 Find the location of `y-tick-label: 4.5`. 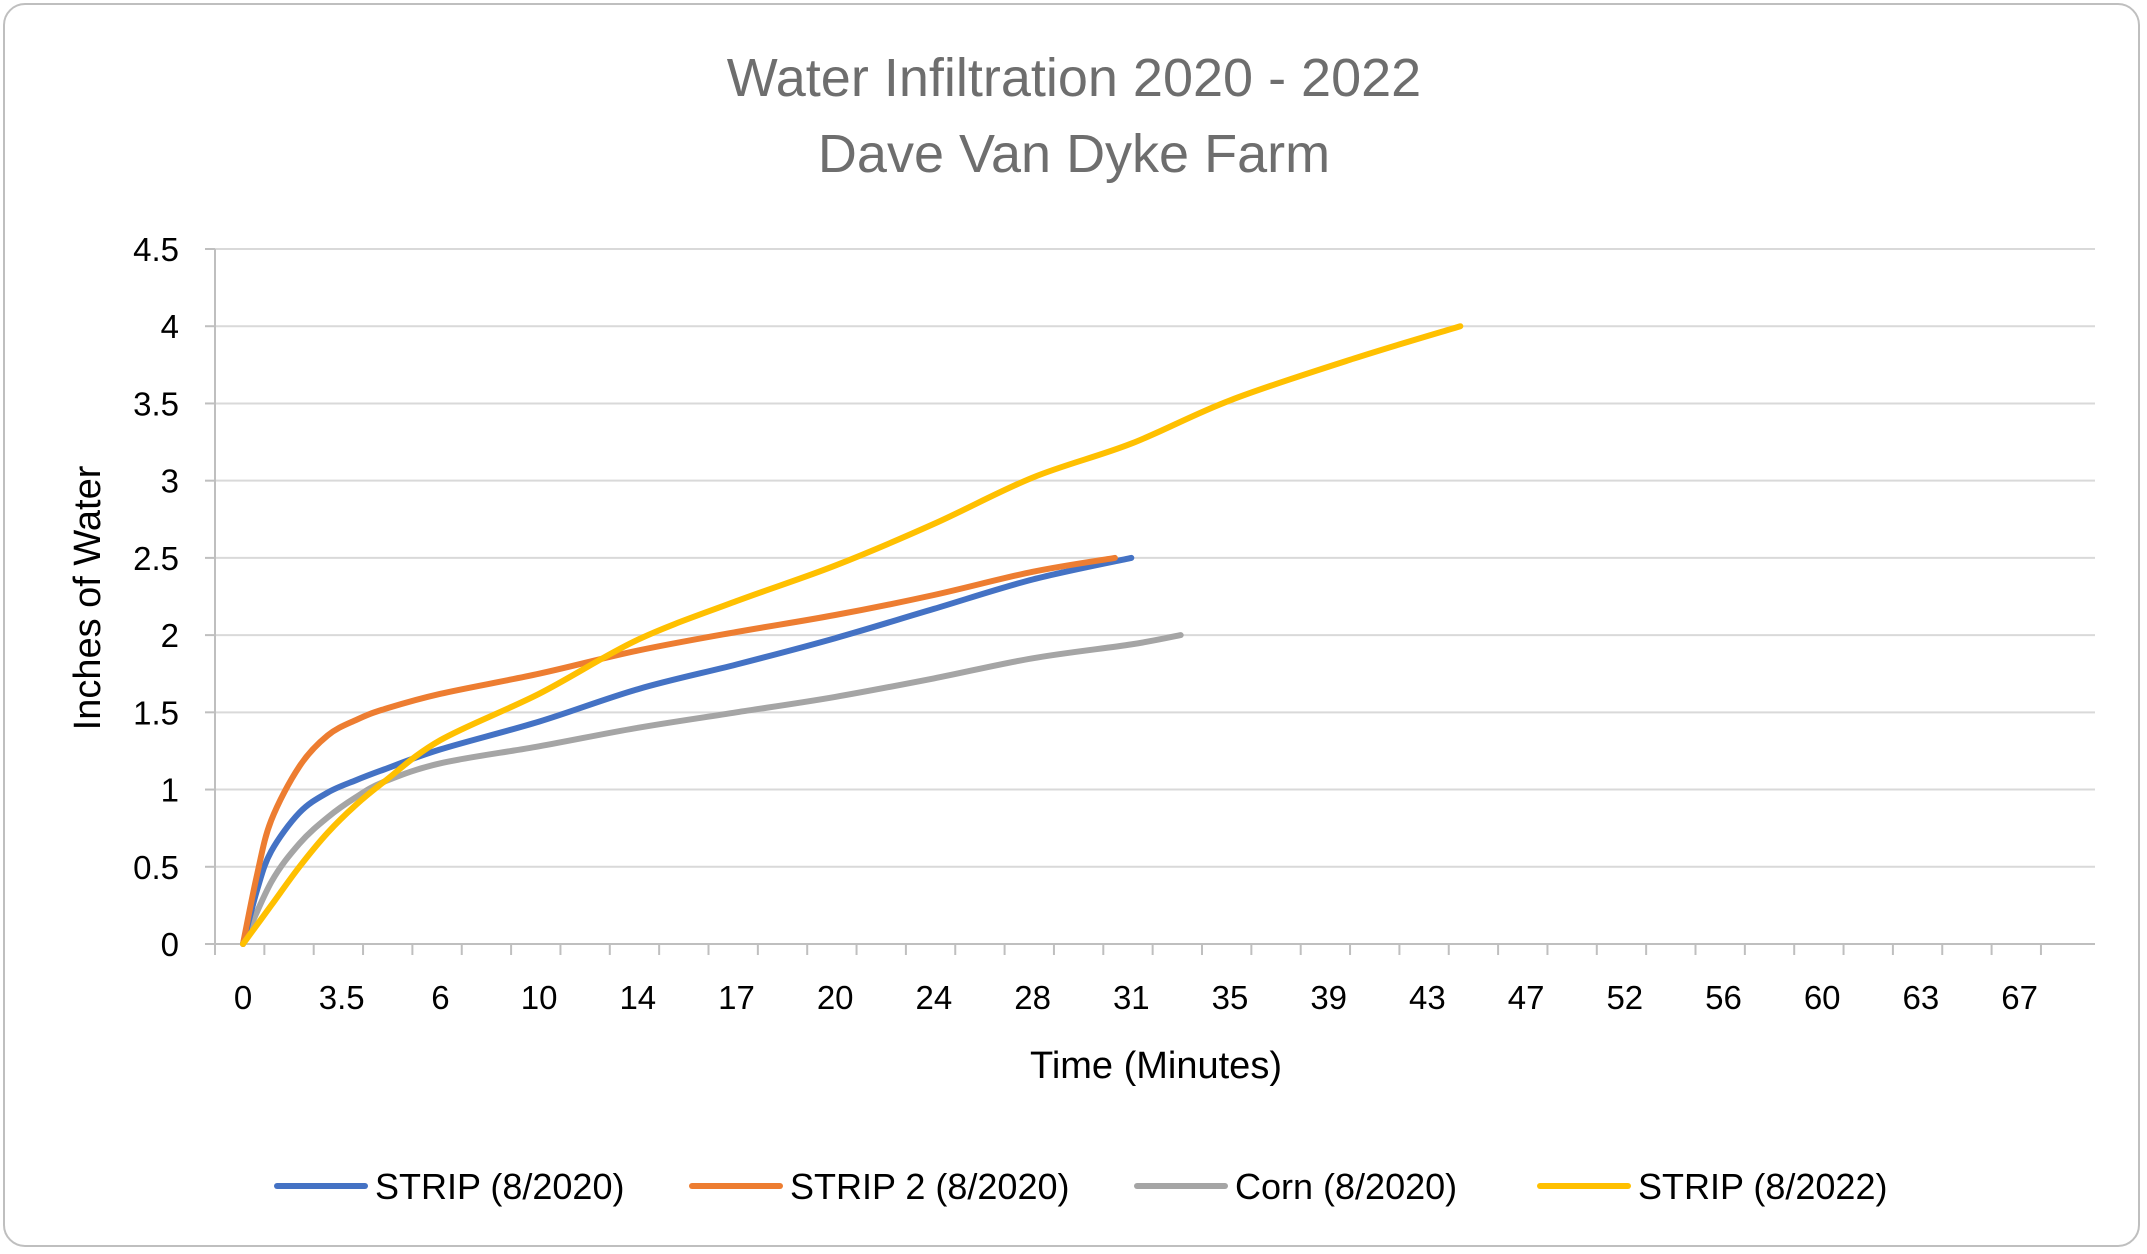

y-tick-label: 4.5 is located at coordinates (156, 249).